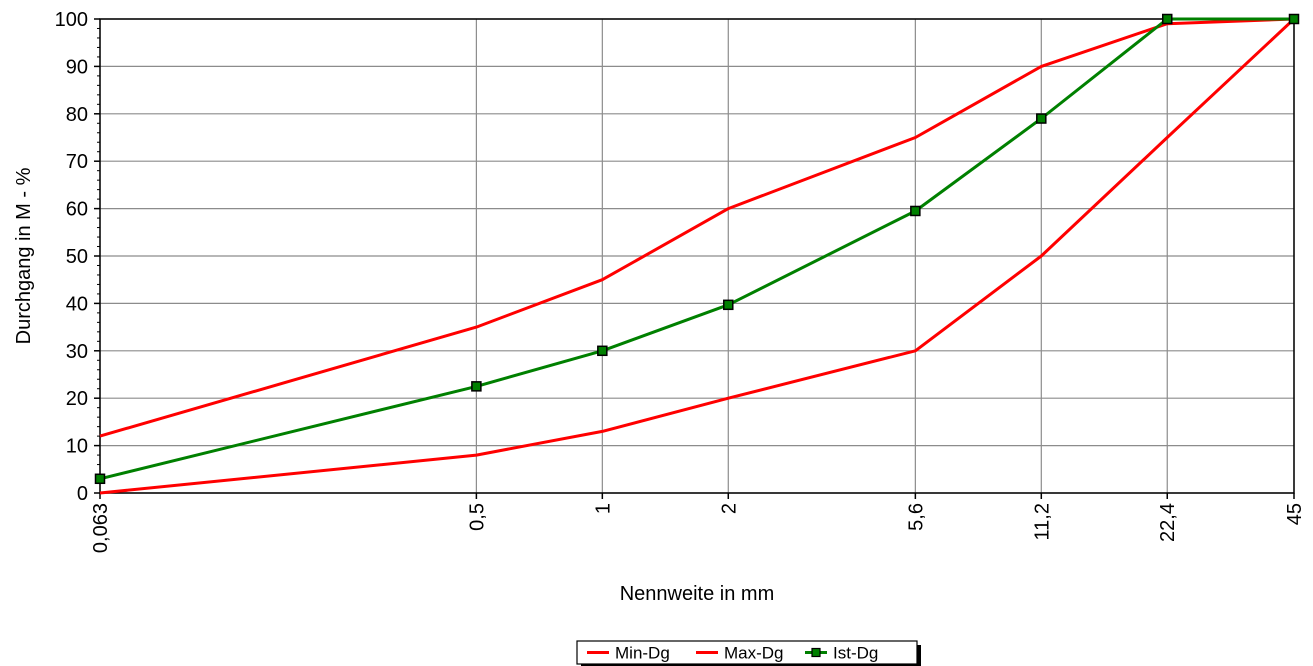 This screenshot has width=1313, height=666. Describe the element at coordinates (82, 494) in the screenshot. I see `y-tick-label: 0` at that location.